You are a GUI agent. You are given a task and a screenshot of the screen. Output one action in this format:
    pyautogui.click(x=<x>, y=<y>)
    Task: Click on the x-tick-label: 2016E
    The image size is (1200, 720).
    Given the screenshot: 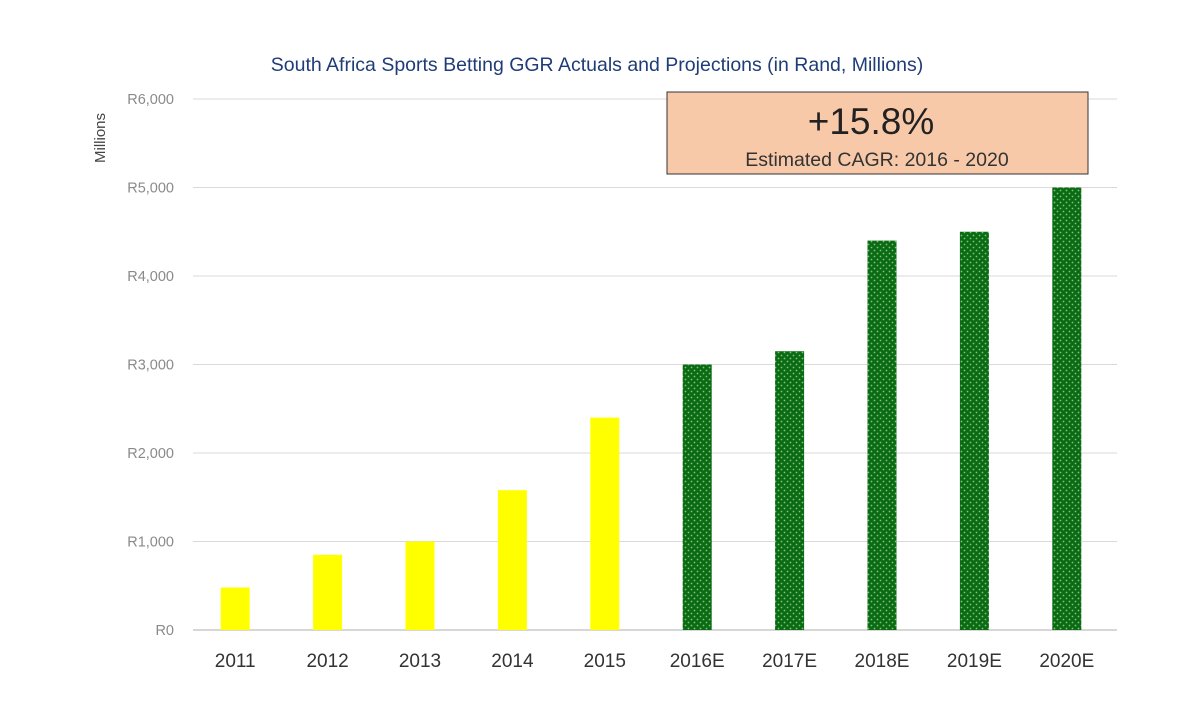 What is the action you would take?
    pyautogui.click(x=697, y=661)
    